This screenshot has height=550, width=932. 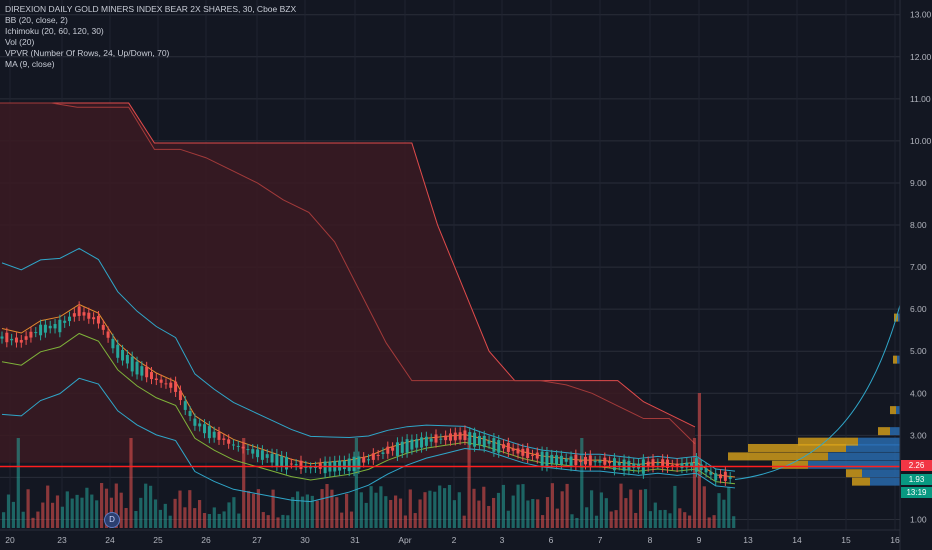 I want to click on x-tick-label: 26, so click(x=206, y=540).